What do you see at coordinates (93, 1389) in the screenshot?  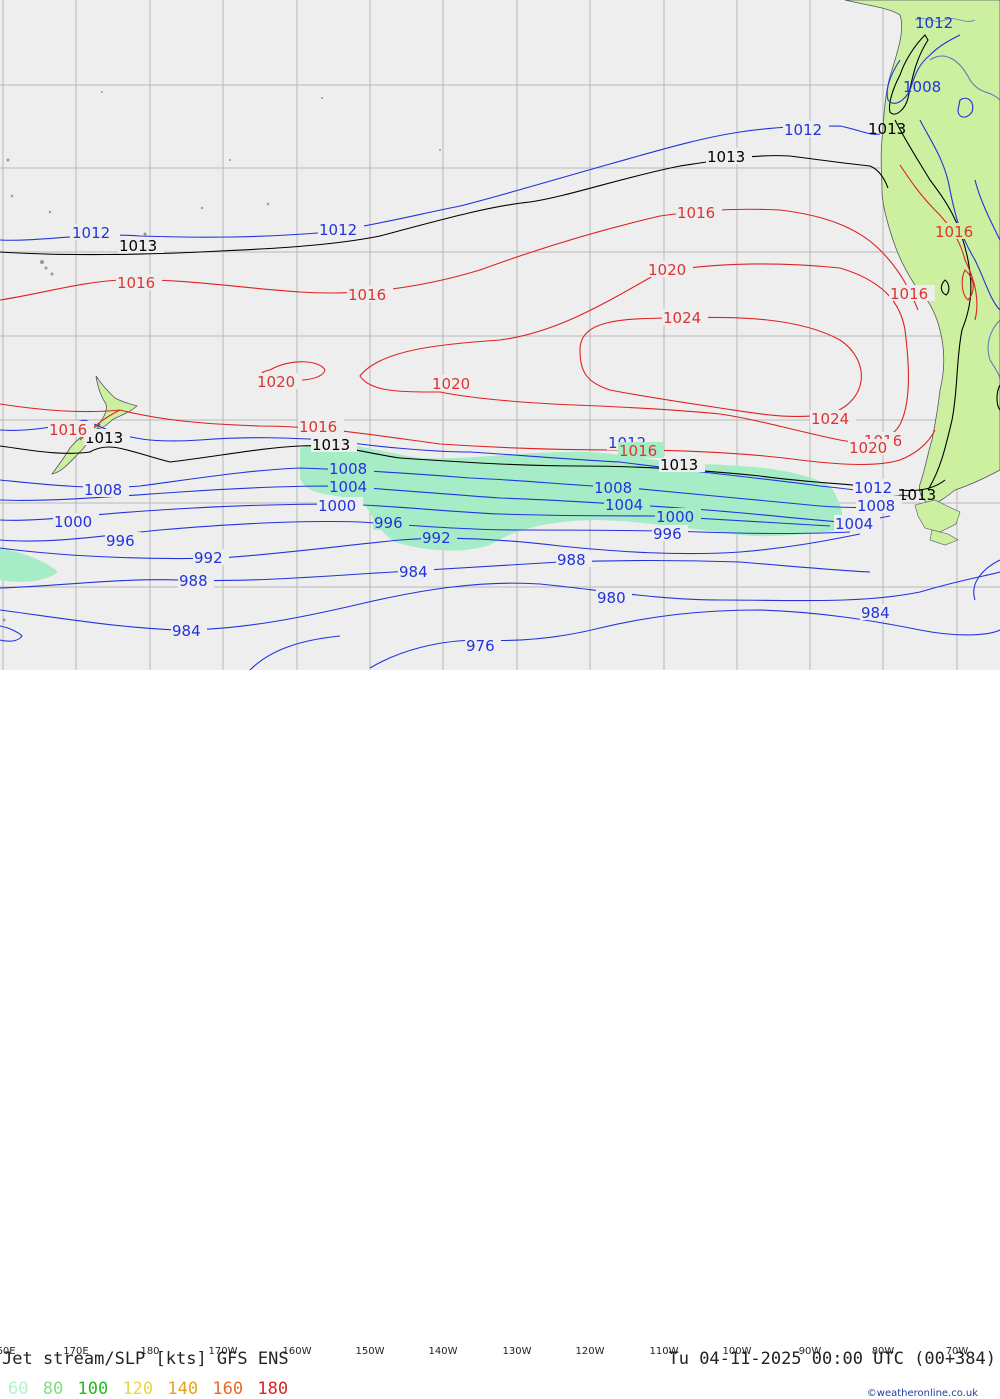 I see `legend-entry: 100` at bounding box center [93, 1389].